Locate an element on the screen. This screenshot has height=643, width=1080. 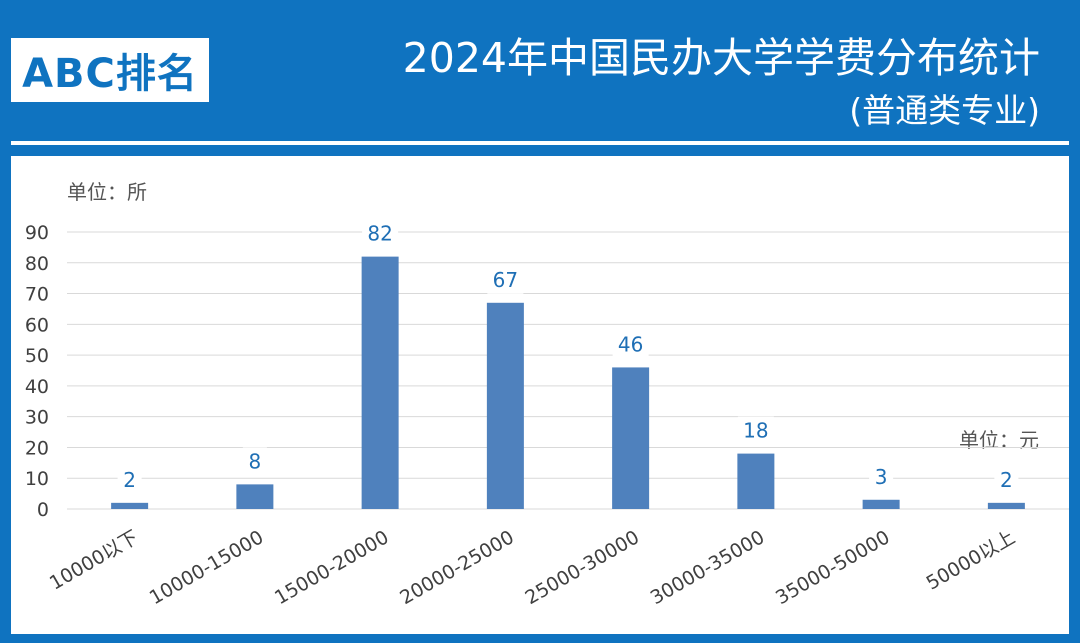
x-axis-unit-label: 单位：元 is located at coordinates (999, 440).